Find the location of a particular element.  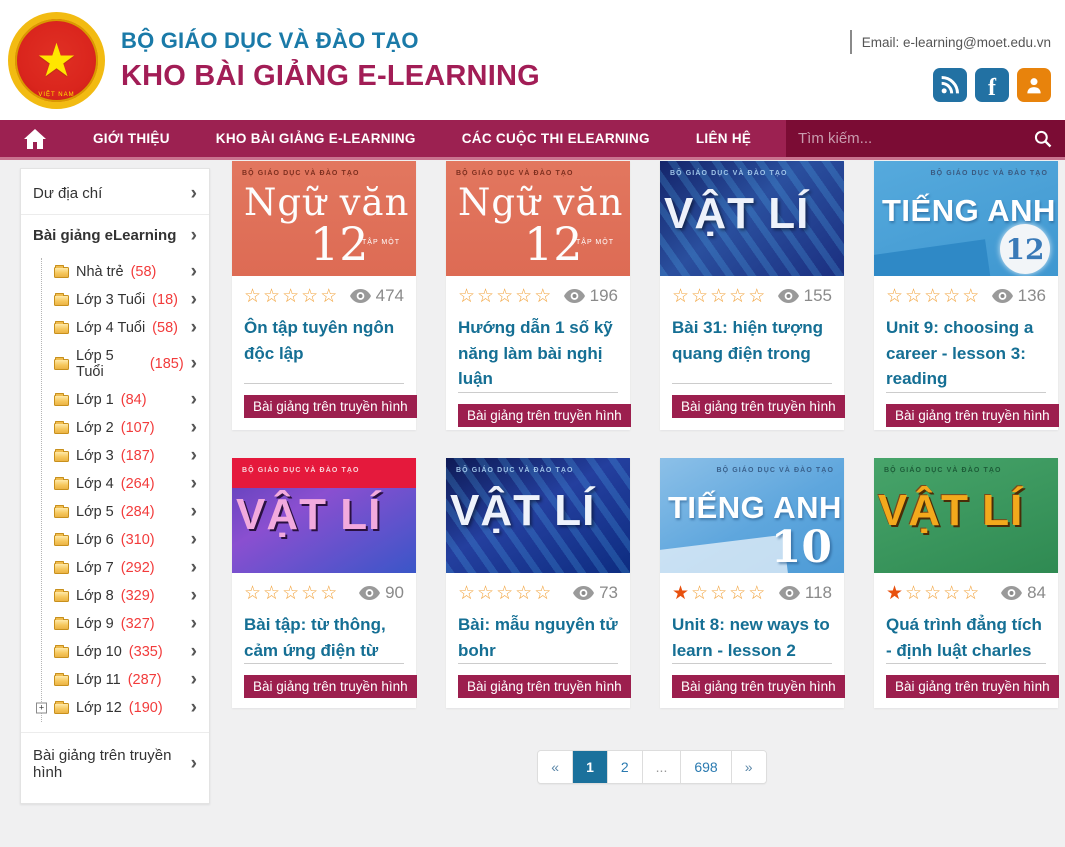

sidebar-class-item: Lớp 3 (187) › is located at coordinates (125, 456).